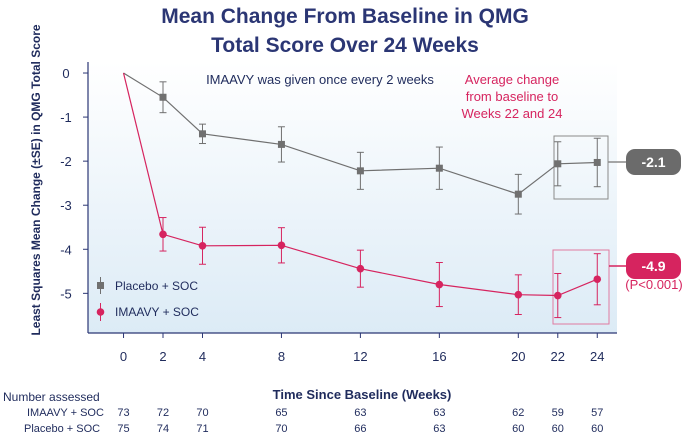 The height and width of the screenshot is (440, 686). I want to click on x-tick-label: 24, so click(597, 356).